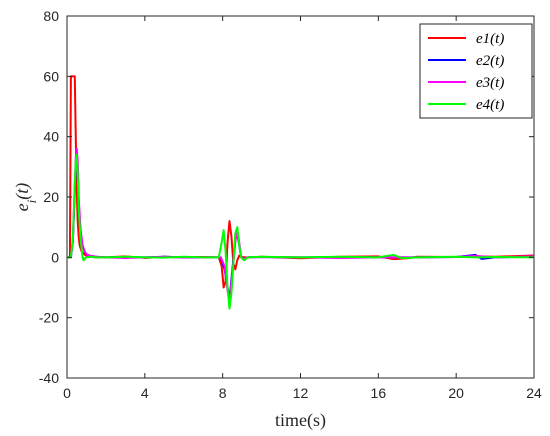  What do you see at coordinates (300, 420) in the screenshot?
I see `x-axis-label: time(s)` at bounding box center [300, 420].